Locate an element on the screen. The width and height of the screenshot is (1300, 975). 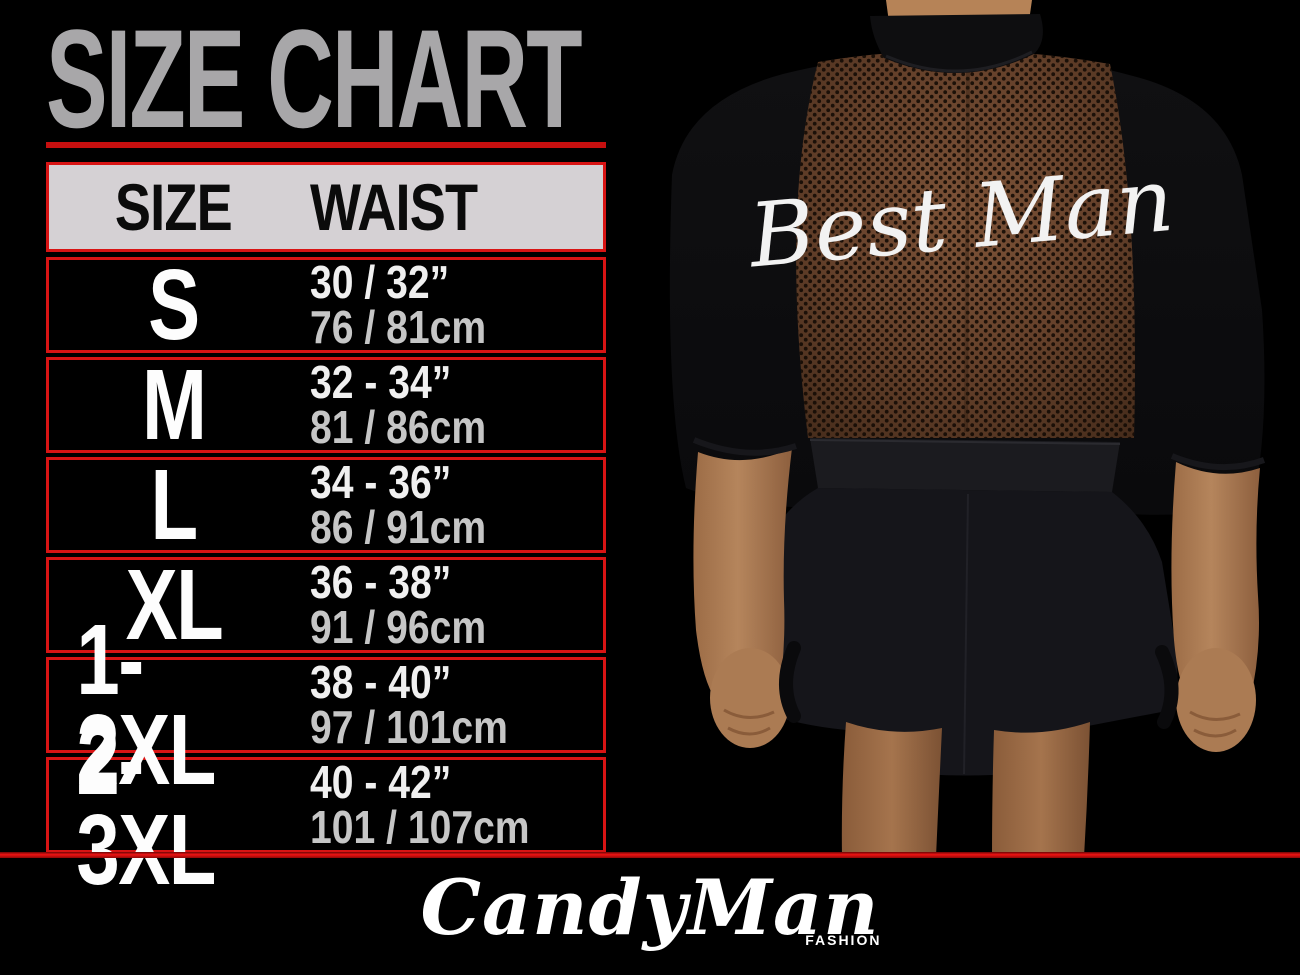
table-row: S 30 / 32” 76 / 81cm is located at coordinates (326, 305).